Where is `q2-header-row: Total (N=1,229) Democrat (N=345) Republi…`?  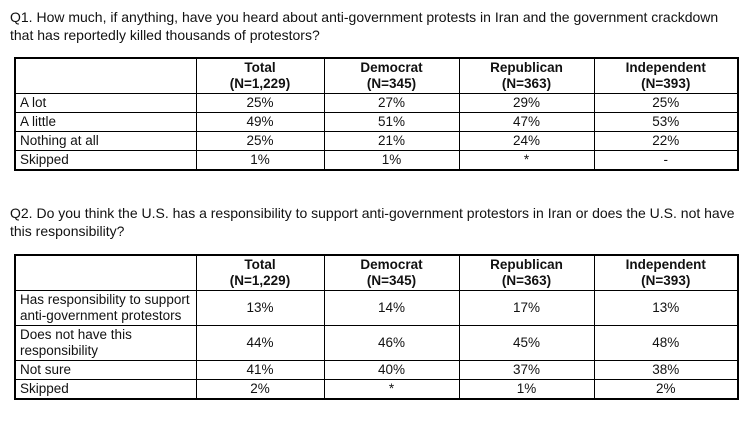
q2-header-row: Total (N=1,229) Democrat (N=345) Republi… is located at coordinates (376, 272).